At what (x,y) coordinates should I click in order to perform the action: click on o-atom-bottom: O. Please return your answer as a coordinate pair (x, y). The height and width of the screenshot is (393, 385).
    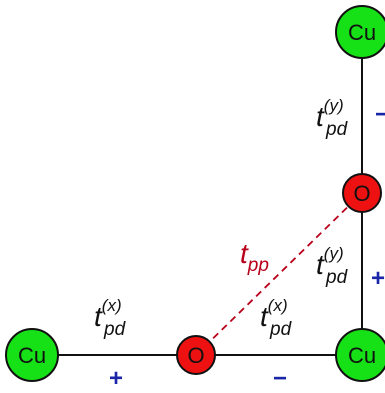
    Looking at the image, I should click on (196, 355).